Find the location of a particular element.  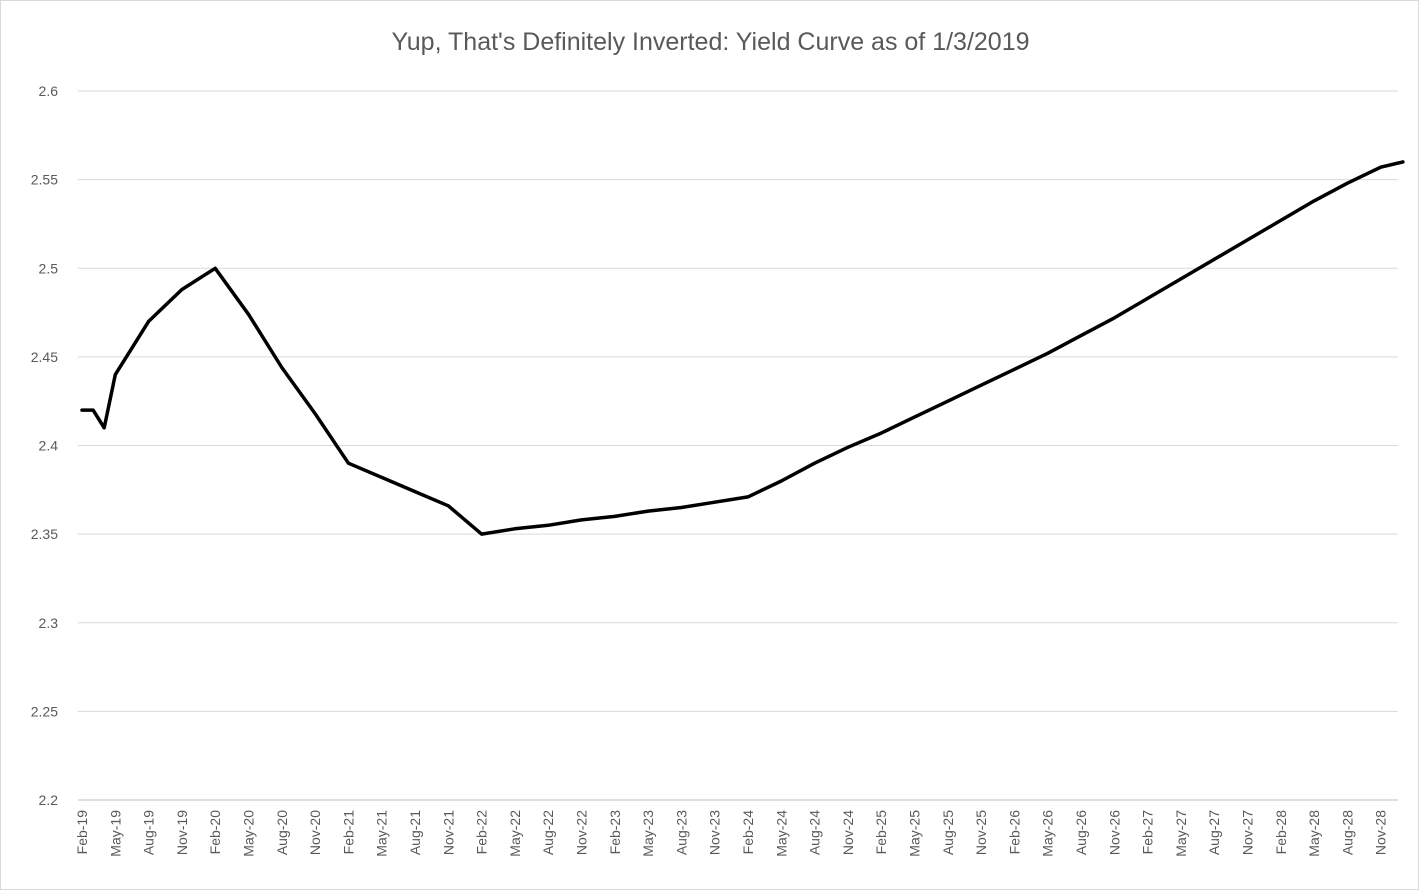

x-tick-label: Aug-26 is located at coordinates (1081, 832).